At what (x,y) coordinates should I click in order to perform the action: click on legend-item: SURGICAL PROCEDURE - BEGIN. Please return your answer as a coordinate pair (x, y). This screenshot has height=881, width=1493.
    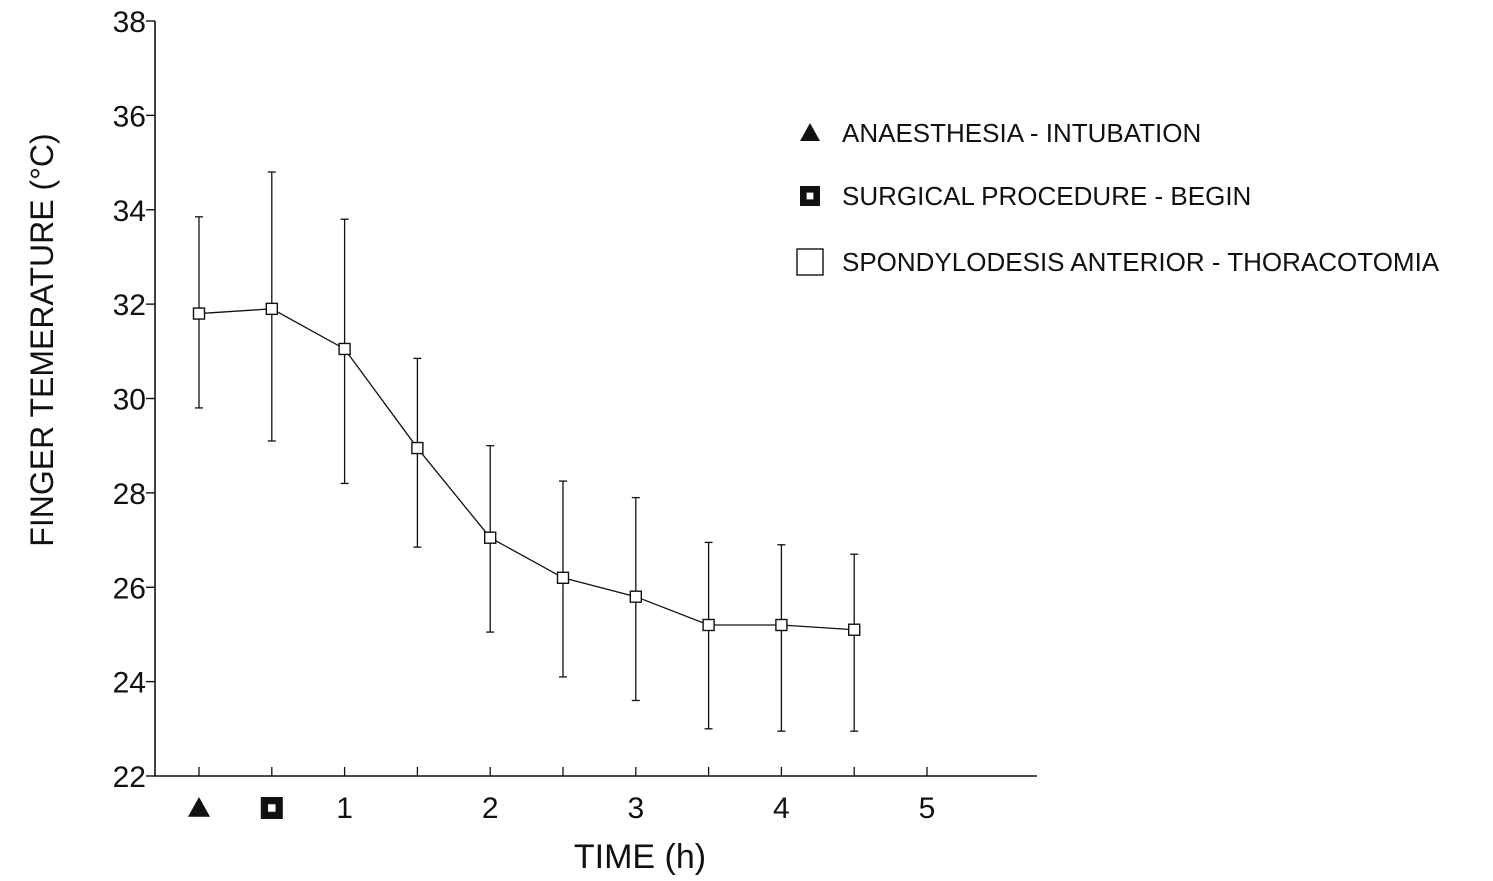
    Looking at the image, I should click on (1025, 196).